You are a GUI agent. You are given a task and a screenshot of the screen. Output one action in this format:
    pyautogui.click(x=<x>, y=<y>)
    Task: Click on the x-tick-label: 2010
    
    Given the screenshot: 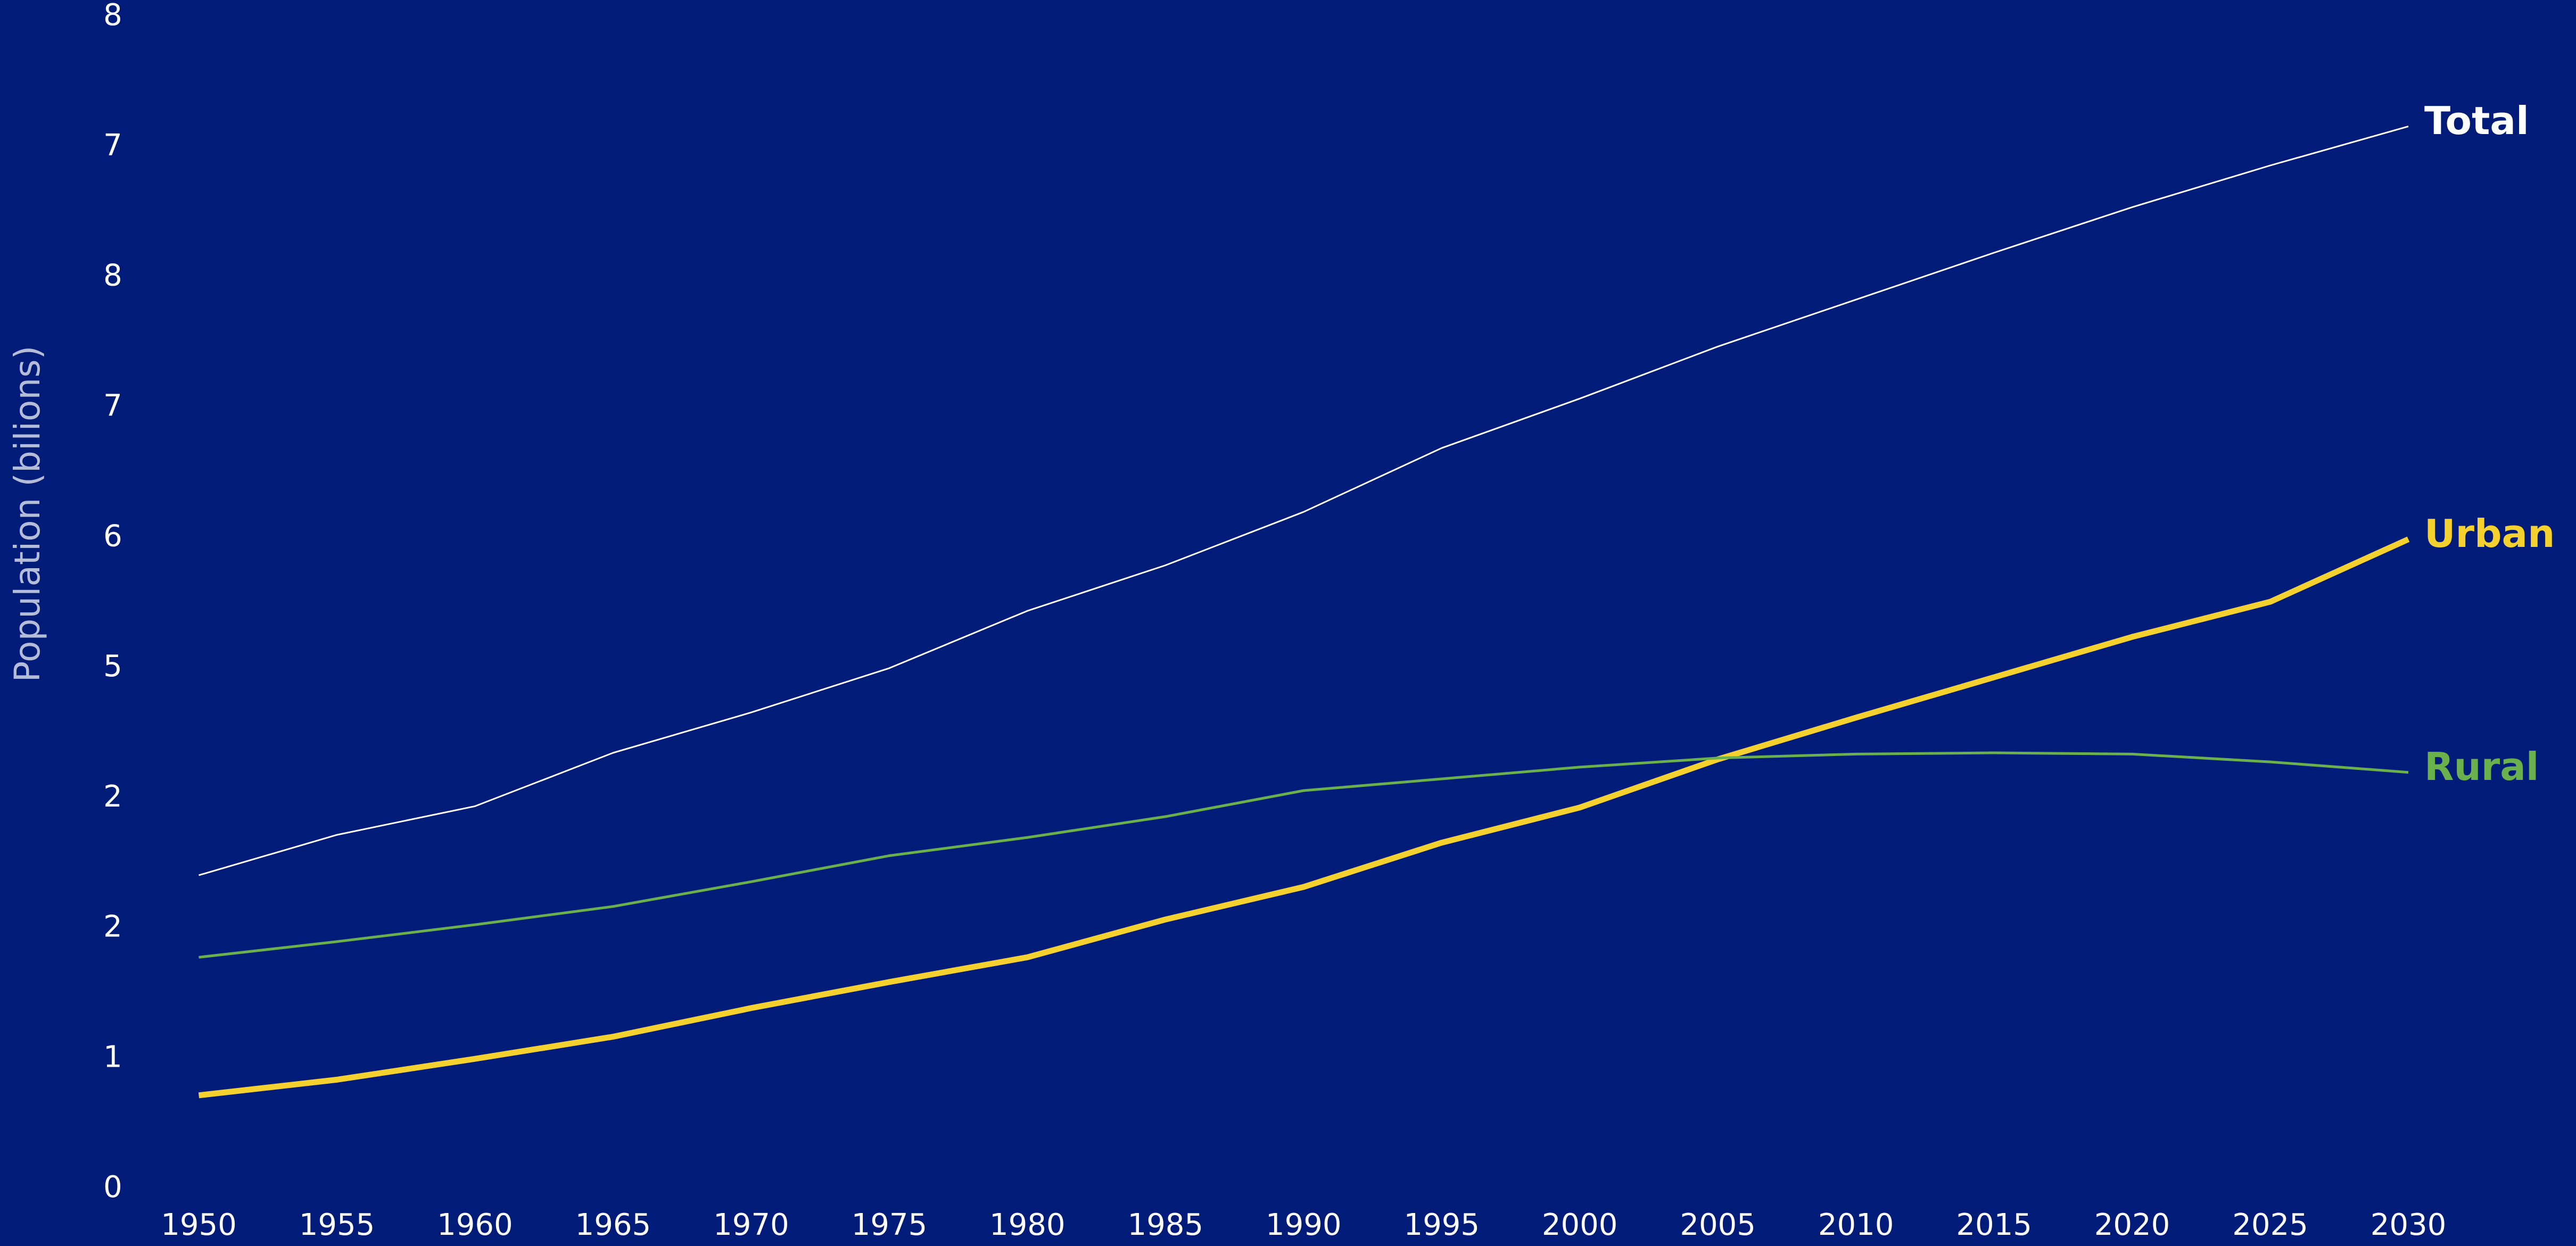 What is the action you would take?
    pyautogui.click(x=1856, y=1225)
    